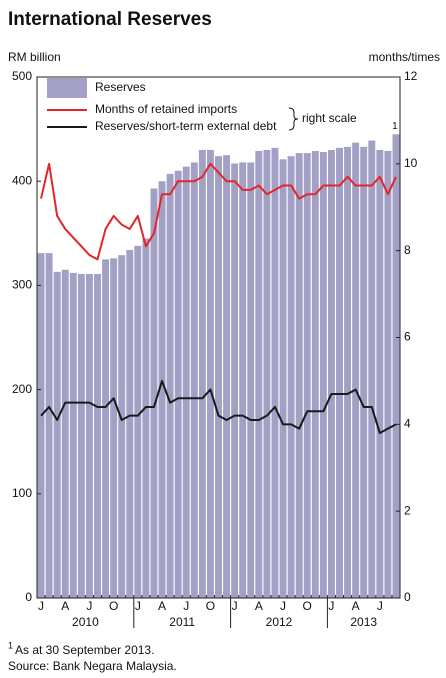  What do you see at coordinates (407, 424) in the screenshot?
I see `y2-tick-label: 4` at bounding box center [407, 424].